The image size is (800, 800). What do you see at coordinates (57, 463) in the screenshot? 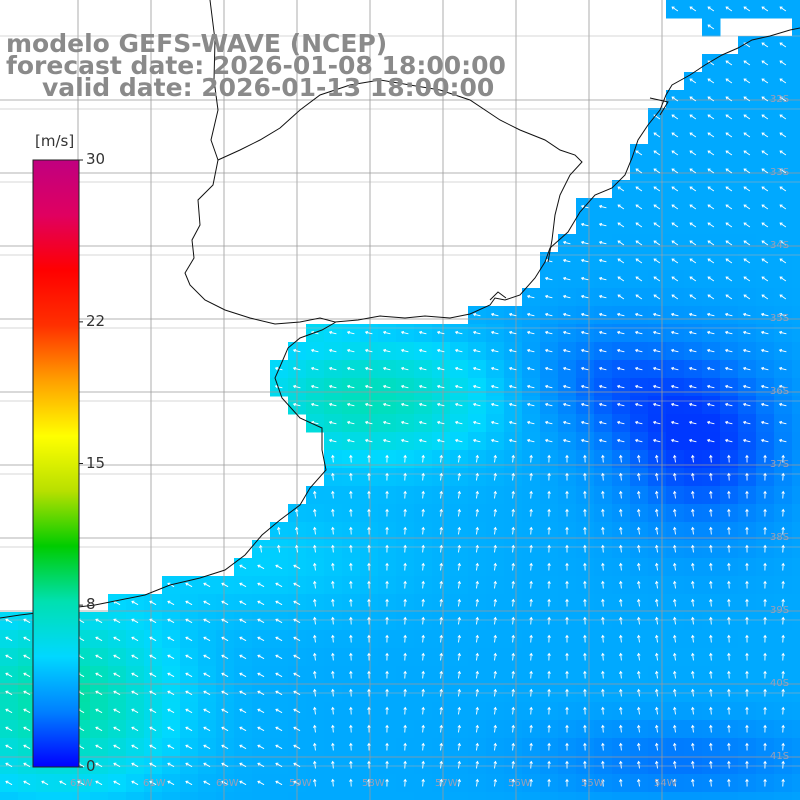
I see `colorbar` at bounding box center [57, 463].